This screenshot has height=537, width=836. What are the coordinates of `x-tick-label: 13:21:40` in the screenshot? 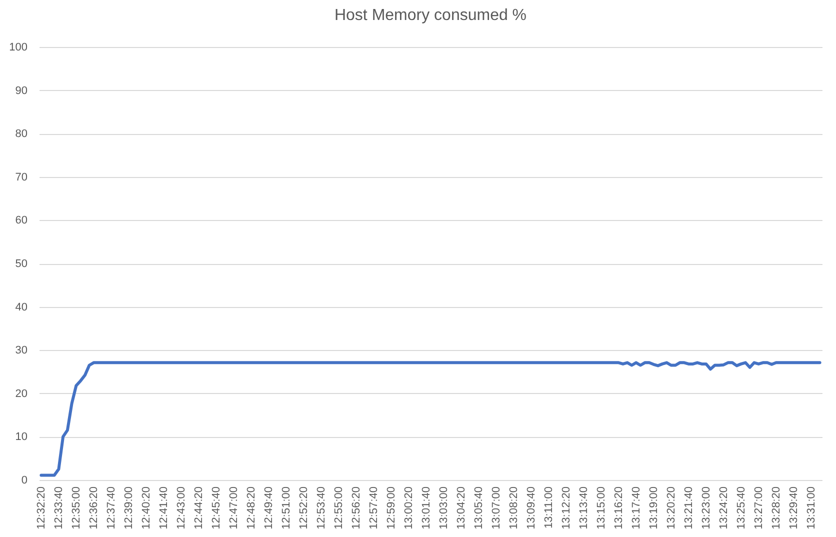 It's located at (689, 508).